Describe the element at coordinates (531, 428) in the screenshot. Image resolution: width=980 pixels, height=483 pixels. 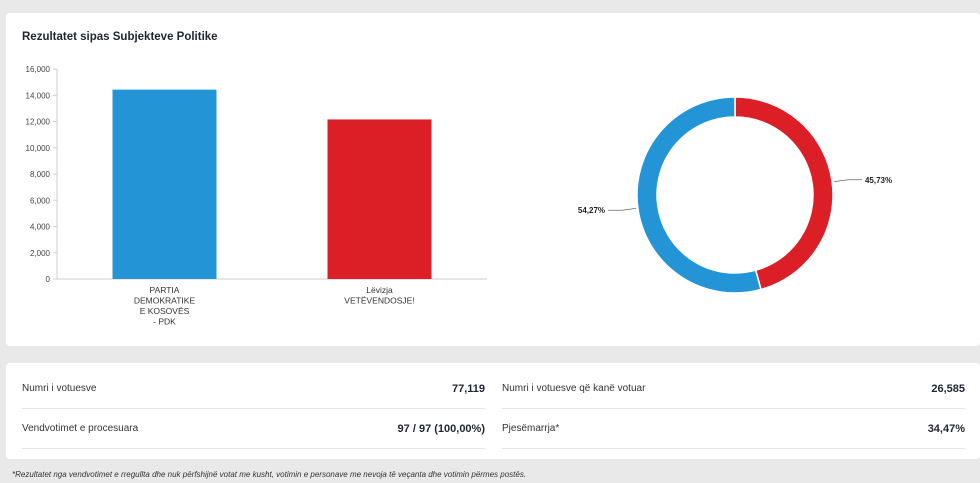
I see `stat-turnout-label: Pjesëmarrja*` at that location.